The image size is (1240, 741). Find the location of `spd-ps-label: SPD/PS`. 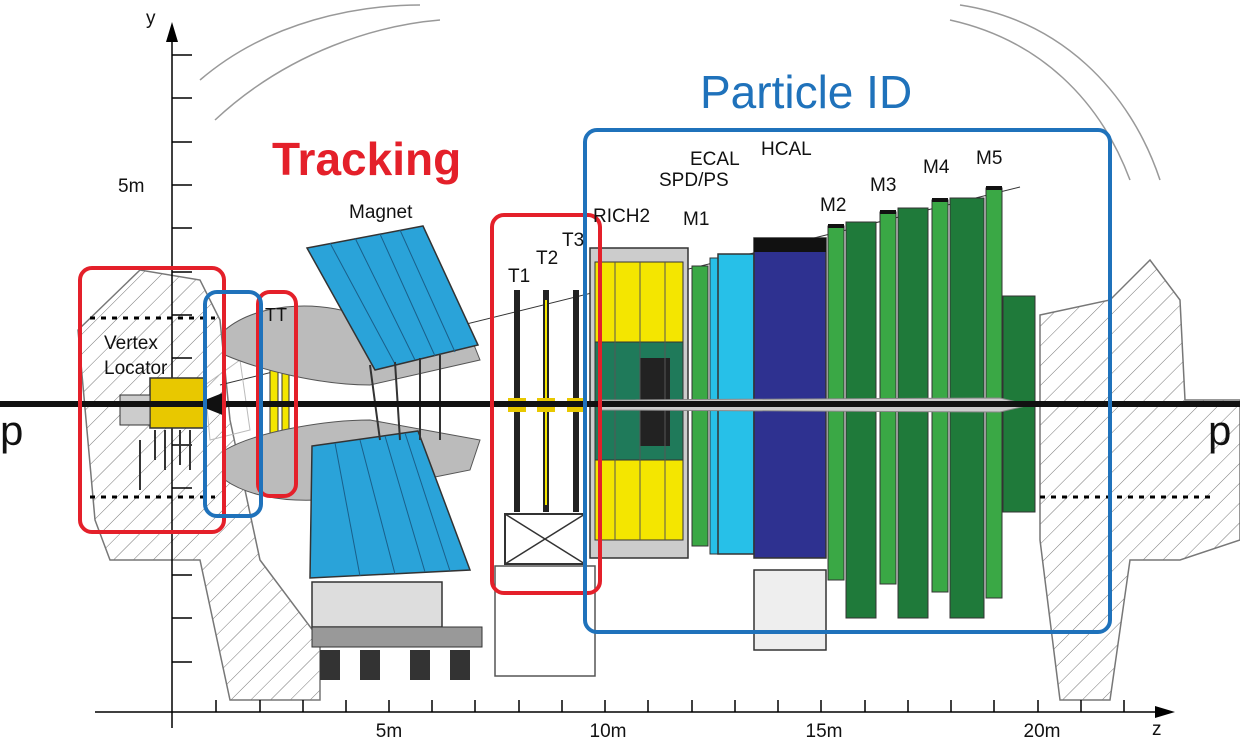

spd-ps-label: SPD/PS is located at coordinates (694, 180).